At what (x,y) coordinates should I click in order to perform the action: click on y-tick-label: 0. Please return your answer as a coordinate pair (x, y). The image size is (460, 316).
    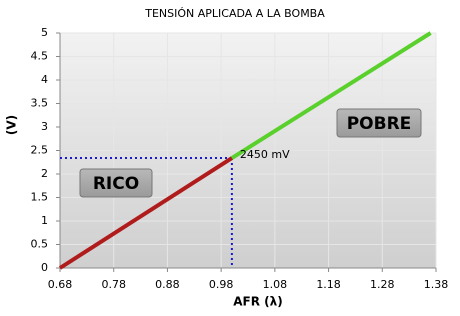
    Looking at the image, I should click on (44, 267).